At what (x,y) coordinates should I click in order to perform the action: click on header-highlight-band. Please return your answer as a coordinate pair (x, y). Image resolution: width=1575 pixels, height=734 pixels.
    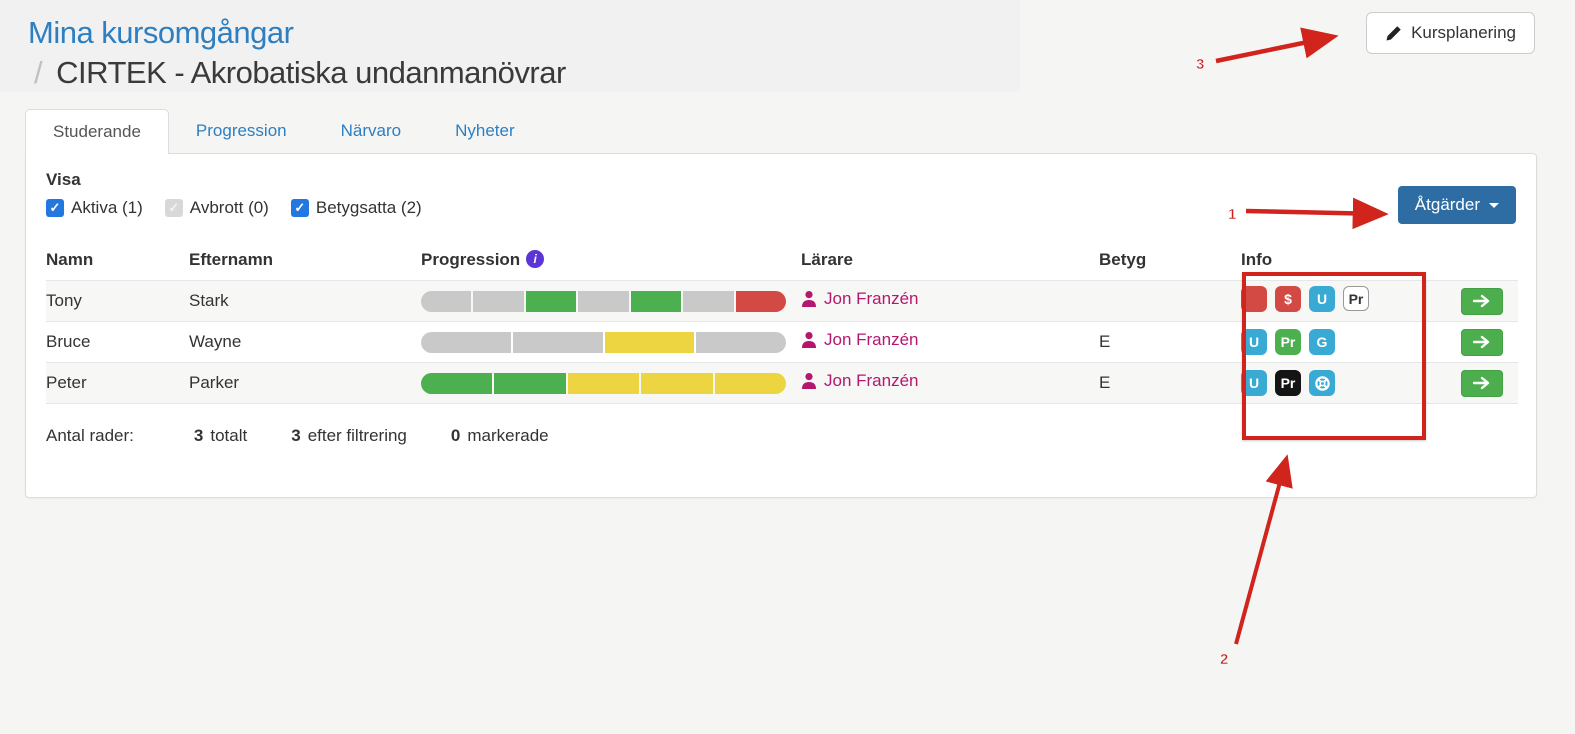
    Looking at the image, I should click on (510, 46).